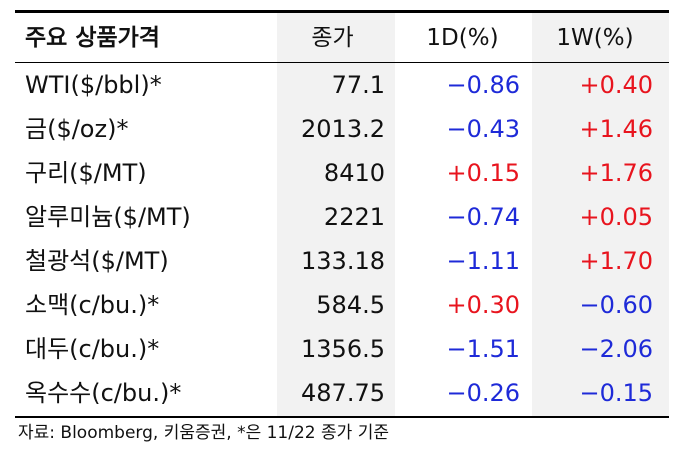 The width and height of the screenshot is (684, 451). I want to click on change-1d: −0.43, so click(483, 129).